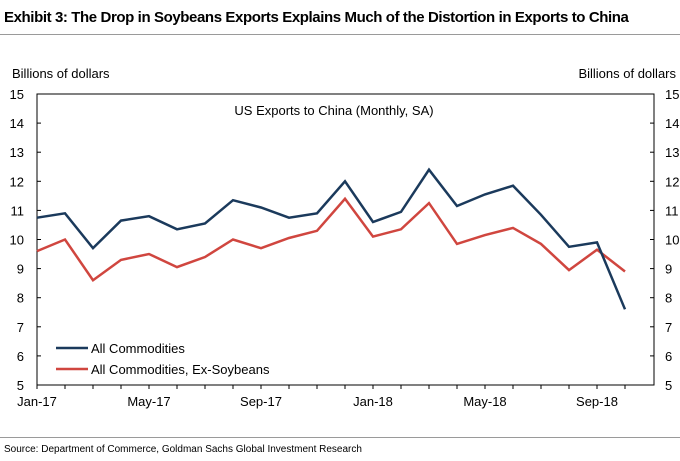  I want to click on x-tick-label: Sep-18, so click(597, 401).